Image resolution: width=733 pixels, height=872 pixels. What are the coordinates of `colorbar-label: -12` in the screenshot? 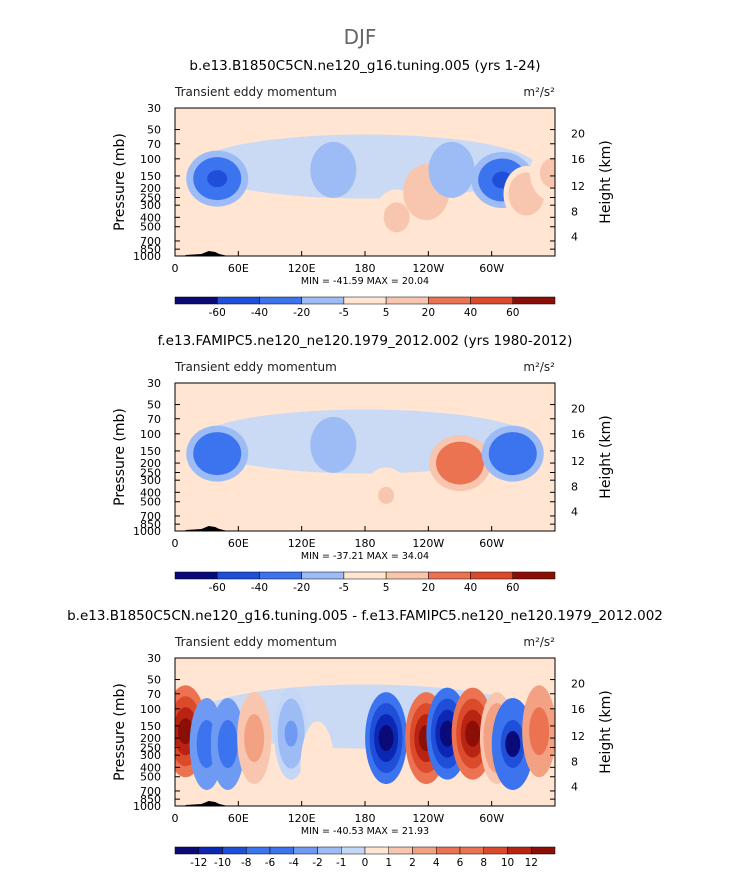 It's located at (198, 863).